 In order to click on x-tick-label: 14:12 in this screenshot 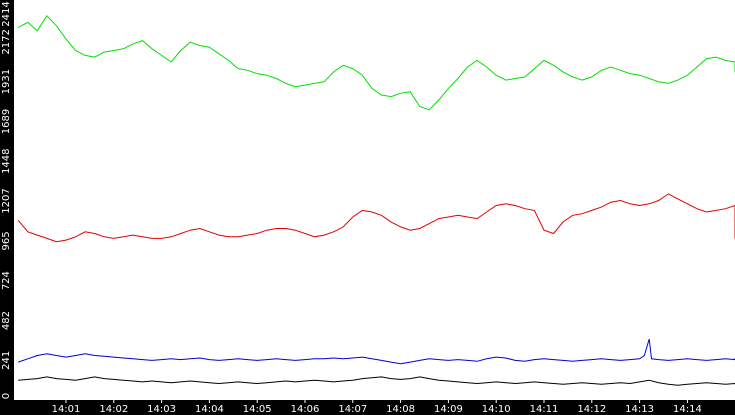, I will do `click(591, 409)`.